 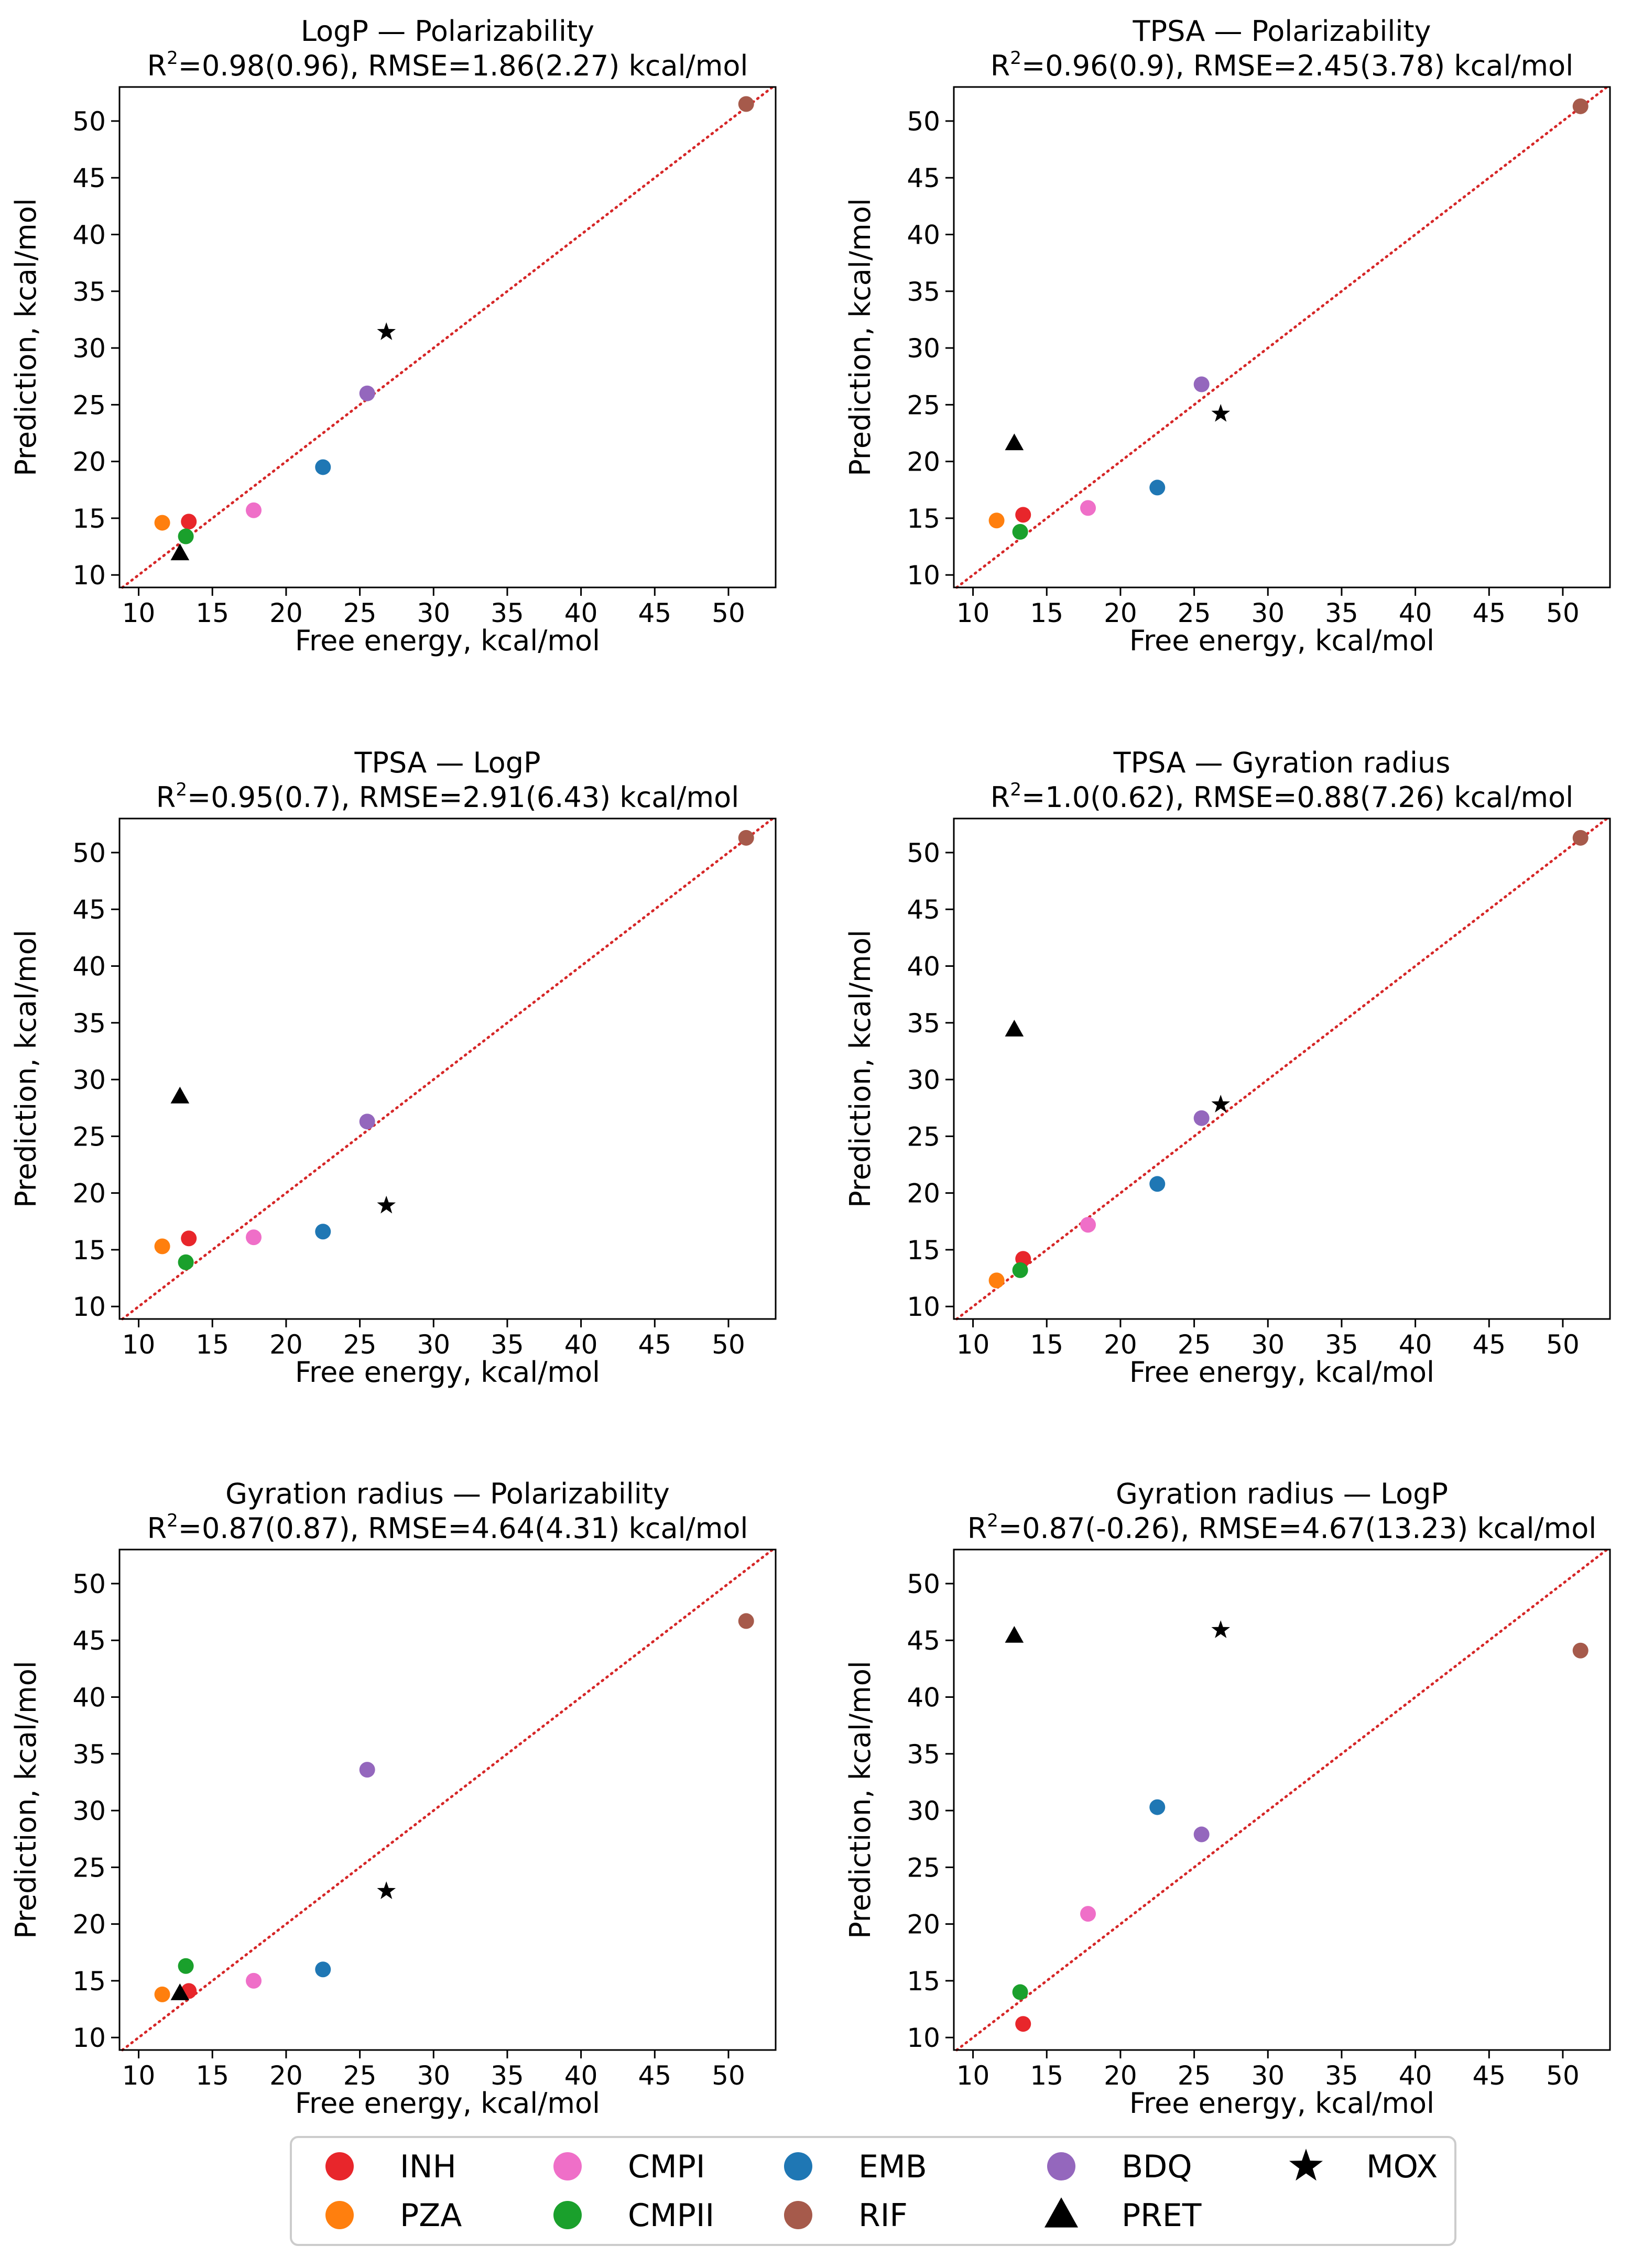 I want to click on y-tick-label: 10, so click(x=924, y=1307).